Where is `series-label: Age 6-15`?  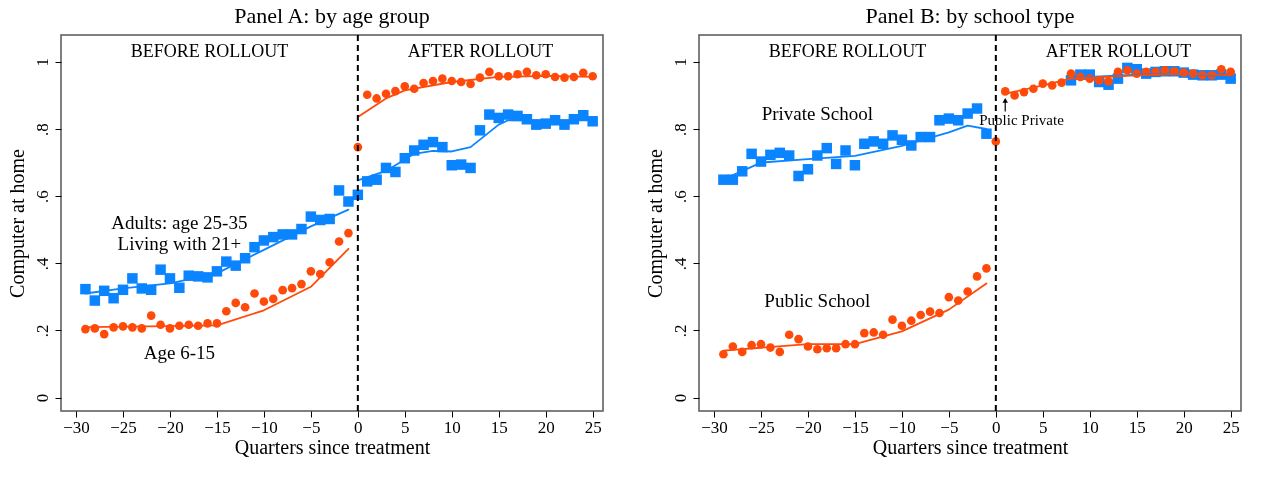 series-label: Age 6-15 is located at coordinates (179, 352).